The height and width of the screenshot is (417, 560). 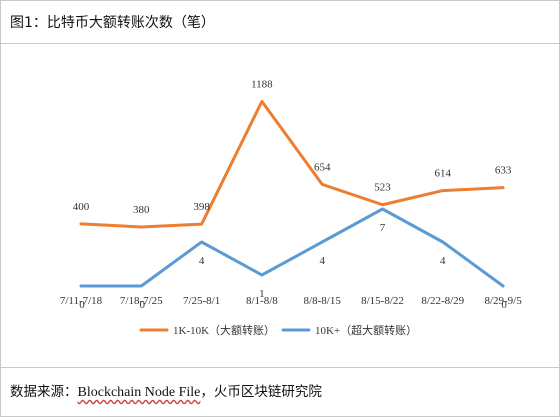 I want to click on x-tick-label: 8/1-8/8, so click(x=262, y=301).